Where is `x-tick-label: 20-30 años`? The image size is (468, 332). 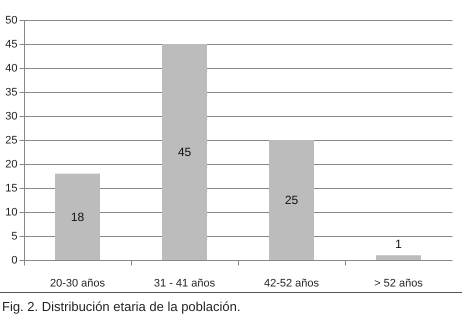
x-tick-label: 20-30 años is located at coordinates (78, 284).